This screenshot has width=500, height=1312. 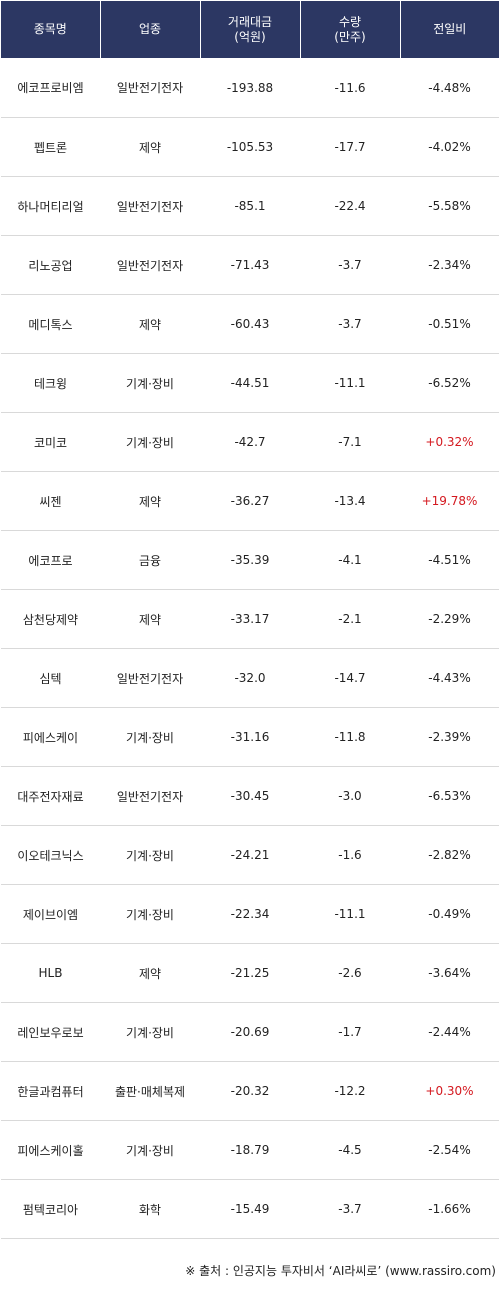 What do you see at coordinates (150, 560) in the screenshot?
I see `sector-cell: 금융` at bounding box center [150, 560].